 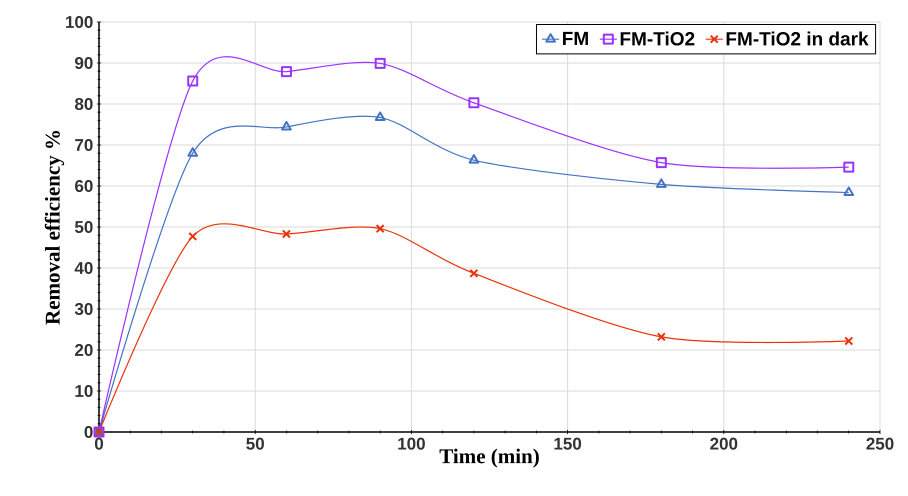 I want to click on y-tick-label: 100, so click(x=79, y=22).